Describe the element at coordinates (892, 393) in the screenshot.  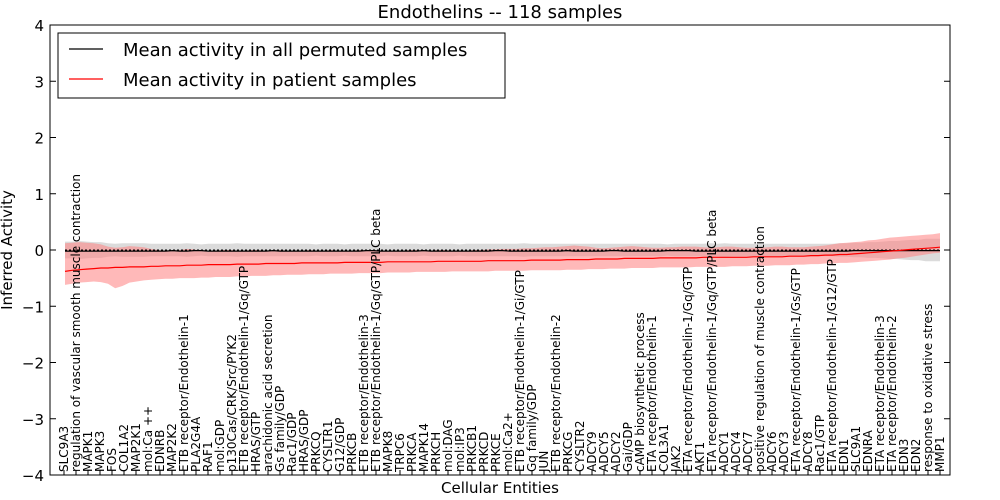
I see `x-tick-label: ETA receptor/Endothelin-2` at that location.